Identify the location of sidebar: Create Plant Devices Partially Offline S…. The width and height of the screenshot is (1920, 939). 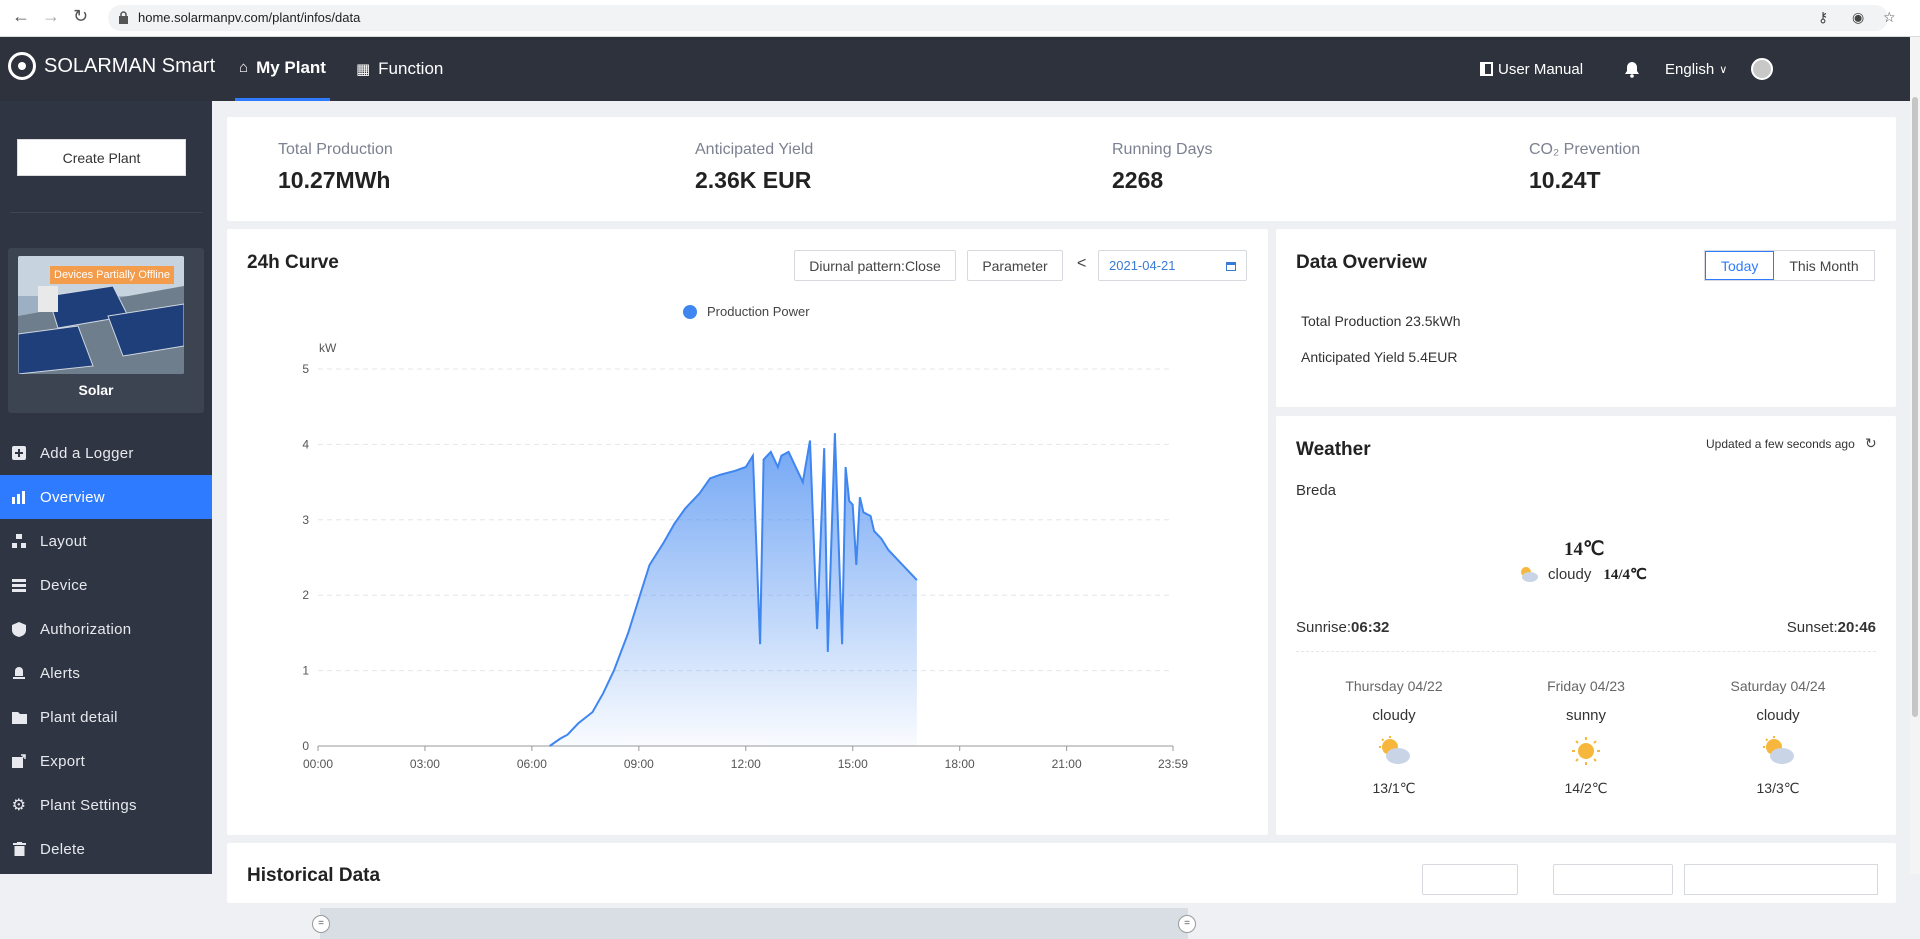
(106, 487).